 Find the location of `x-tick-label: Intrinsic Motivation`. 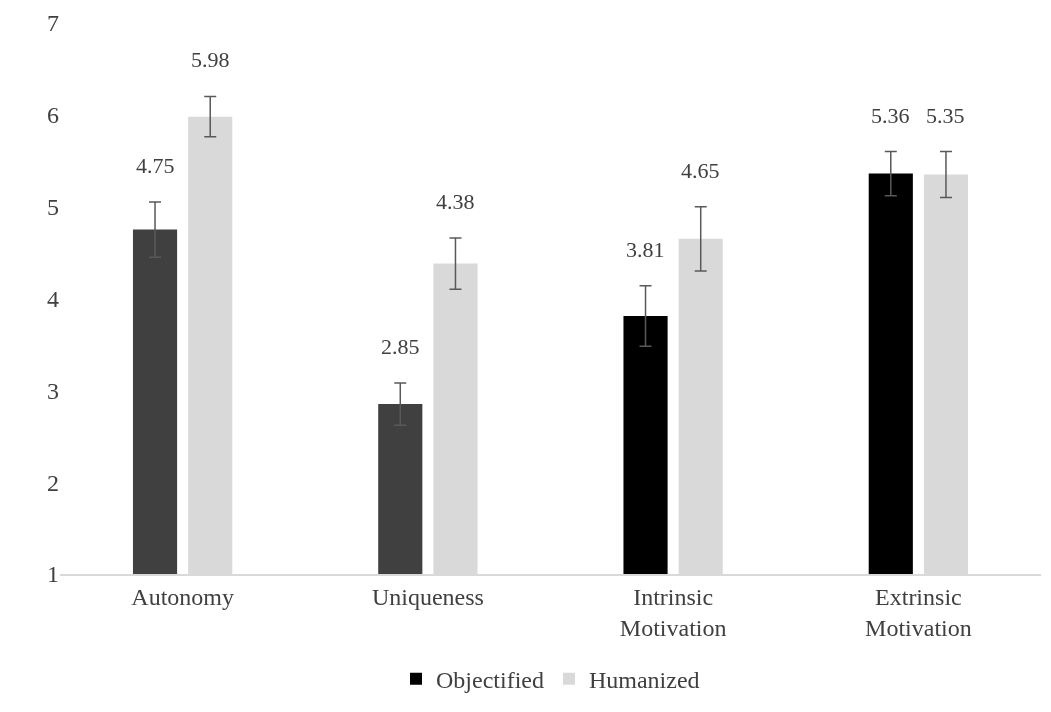

x-tick-label: Intrinsic Motivation is located at coordinates (673, 612).